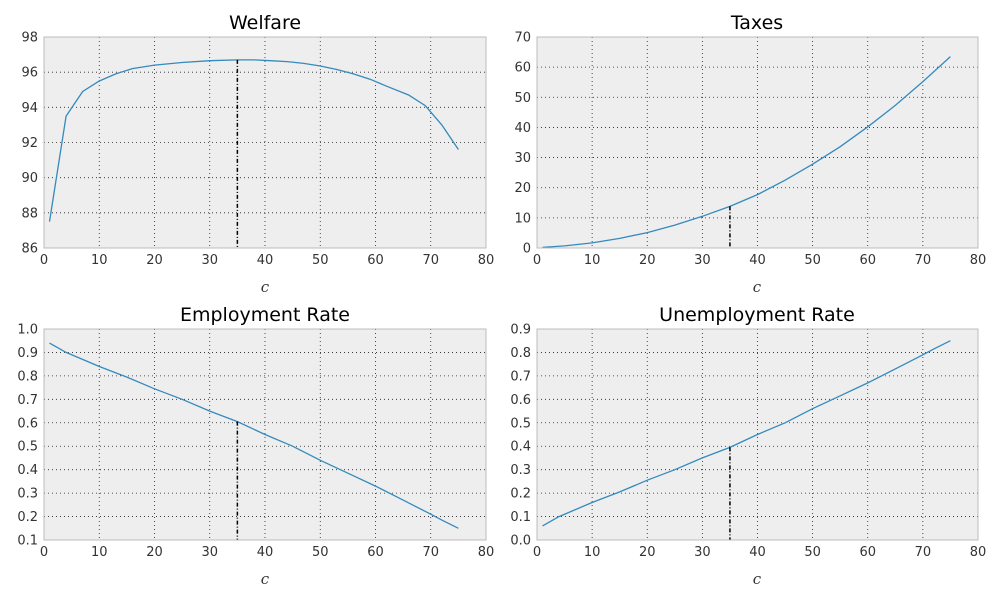  What do you see at coordinates (520, 541) in the screenshot?
I see `y-tick-label: 0.0` at bounding box center [520, 541].